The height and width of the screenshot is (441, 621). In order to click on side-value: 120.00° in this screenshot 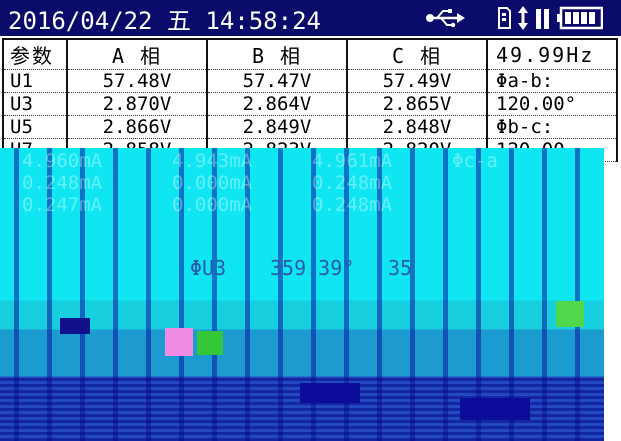, I will do `click(552, 104)`.